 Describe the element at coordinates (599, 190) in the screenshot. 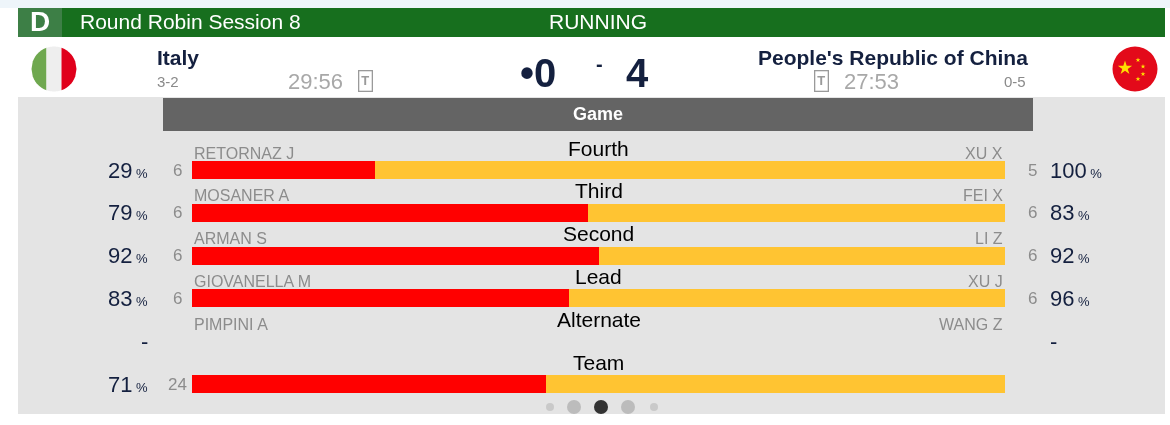

I see `y-tick-label: Third` at that location.